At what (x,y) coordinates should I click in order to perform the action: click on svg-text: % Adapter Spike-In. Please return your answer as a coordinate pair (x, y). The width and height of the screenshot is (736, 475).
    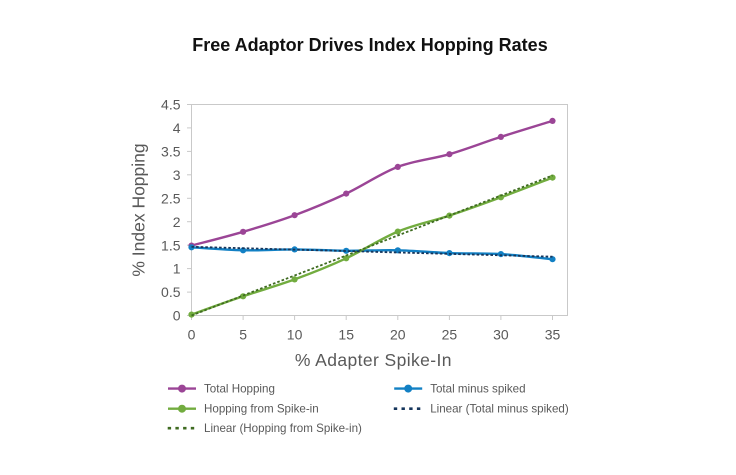
    Looking at the image, I should click on (373, 360).